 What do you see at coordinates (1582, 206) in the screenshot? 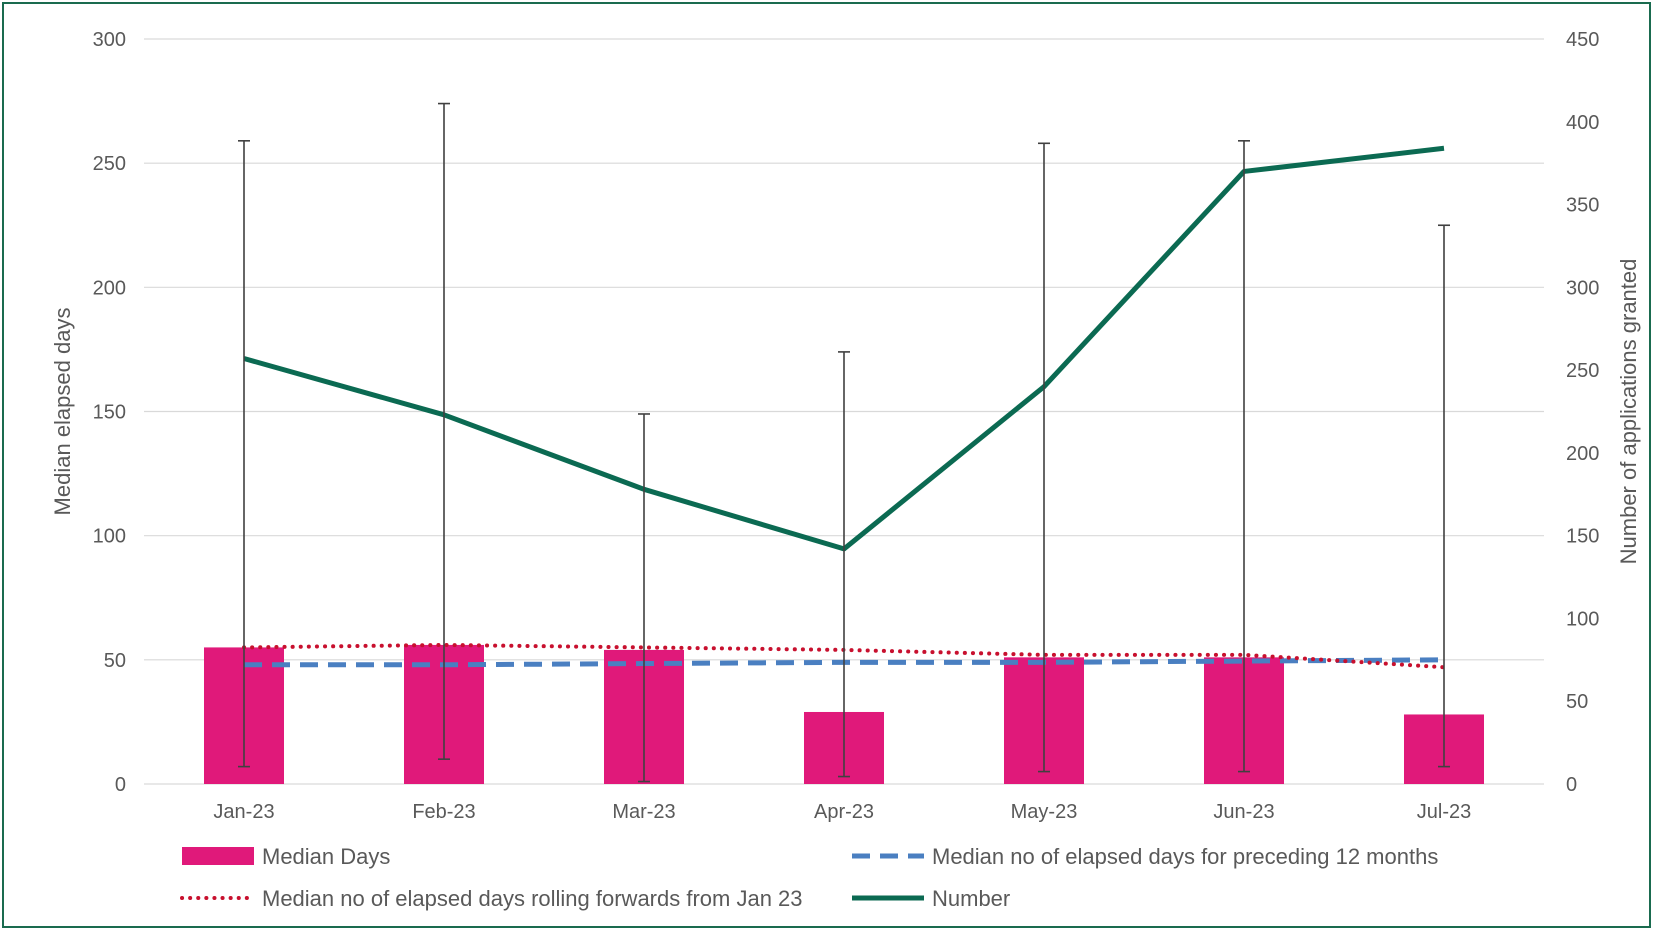
I see `y-right-tick-label: 350` at bounding box center [1582, 206].